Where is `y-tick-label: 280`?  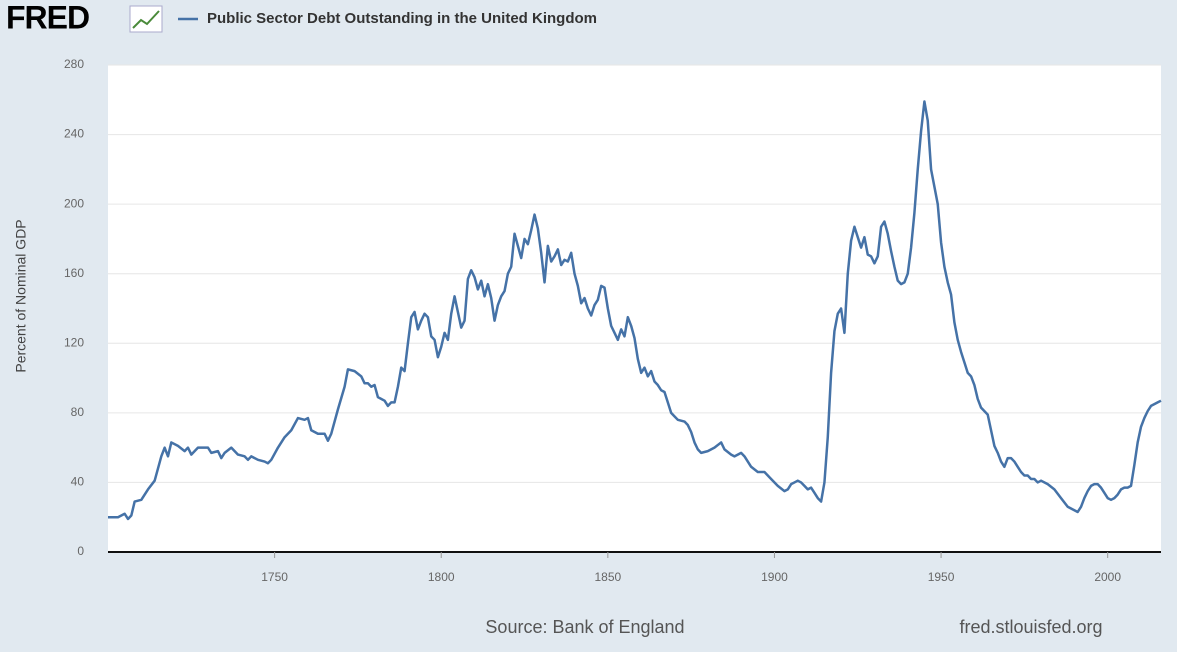 y-tick-label: 280 is located at coordinates (74, 64).